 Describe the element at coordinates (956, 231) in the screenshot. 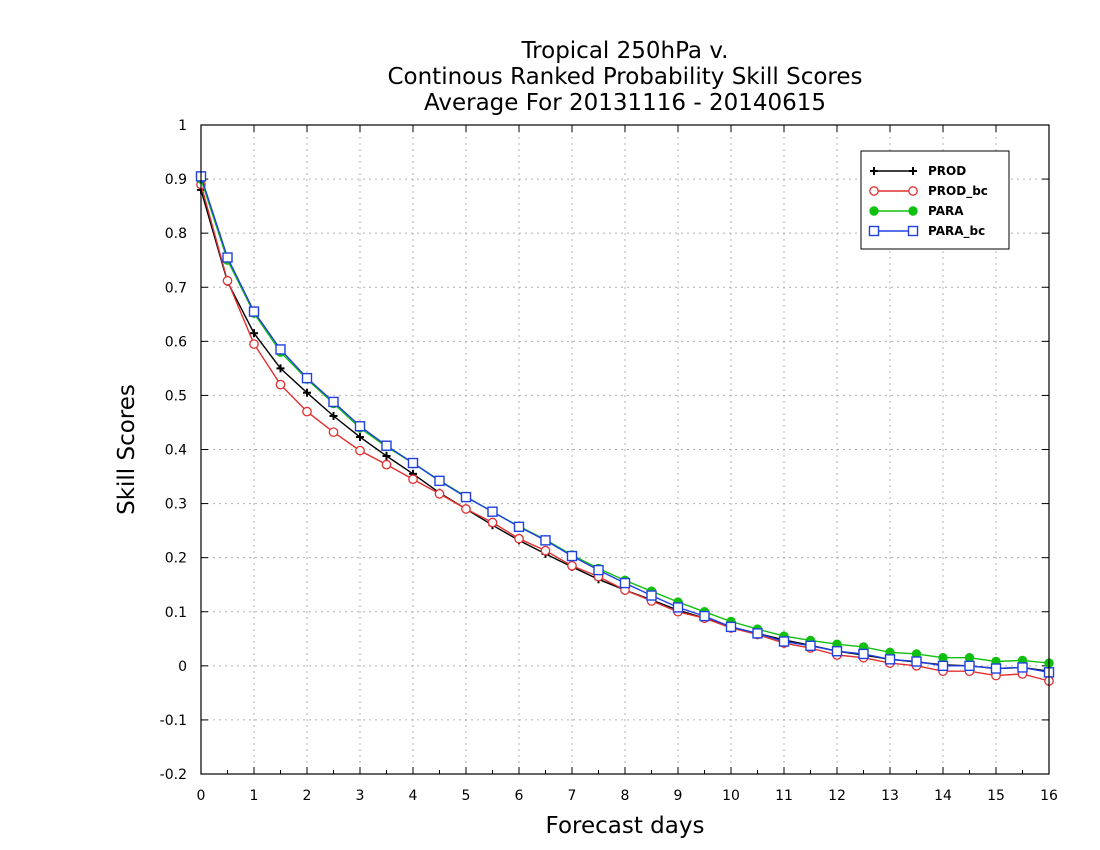

I see `legend-label-para-bc: PARA_bc` at that location.